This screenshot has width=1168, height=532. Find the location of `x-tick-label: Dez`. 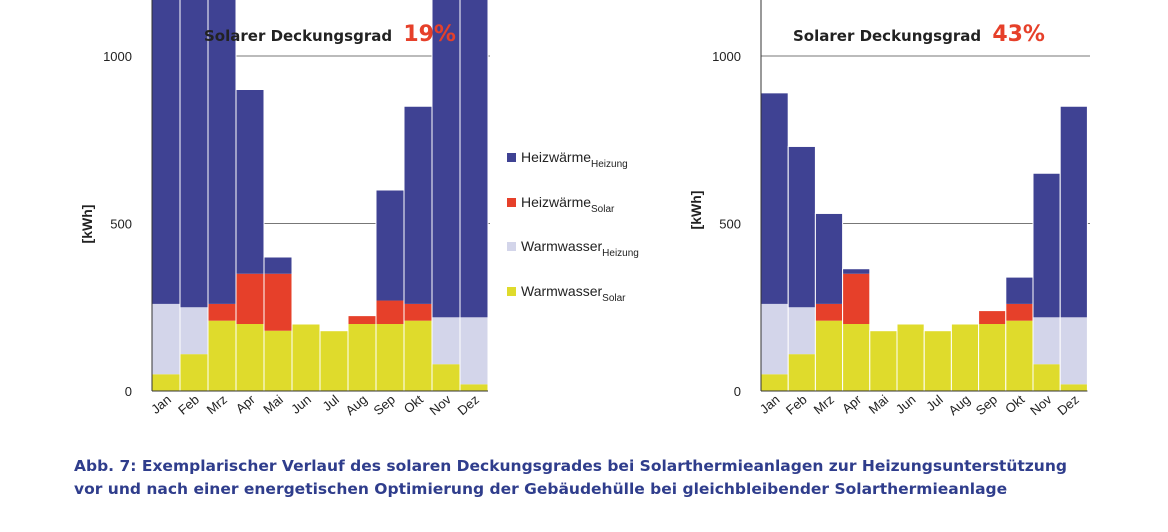

x-tick-label: Dez is located at coordinates (468, 405).